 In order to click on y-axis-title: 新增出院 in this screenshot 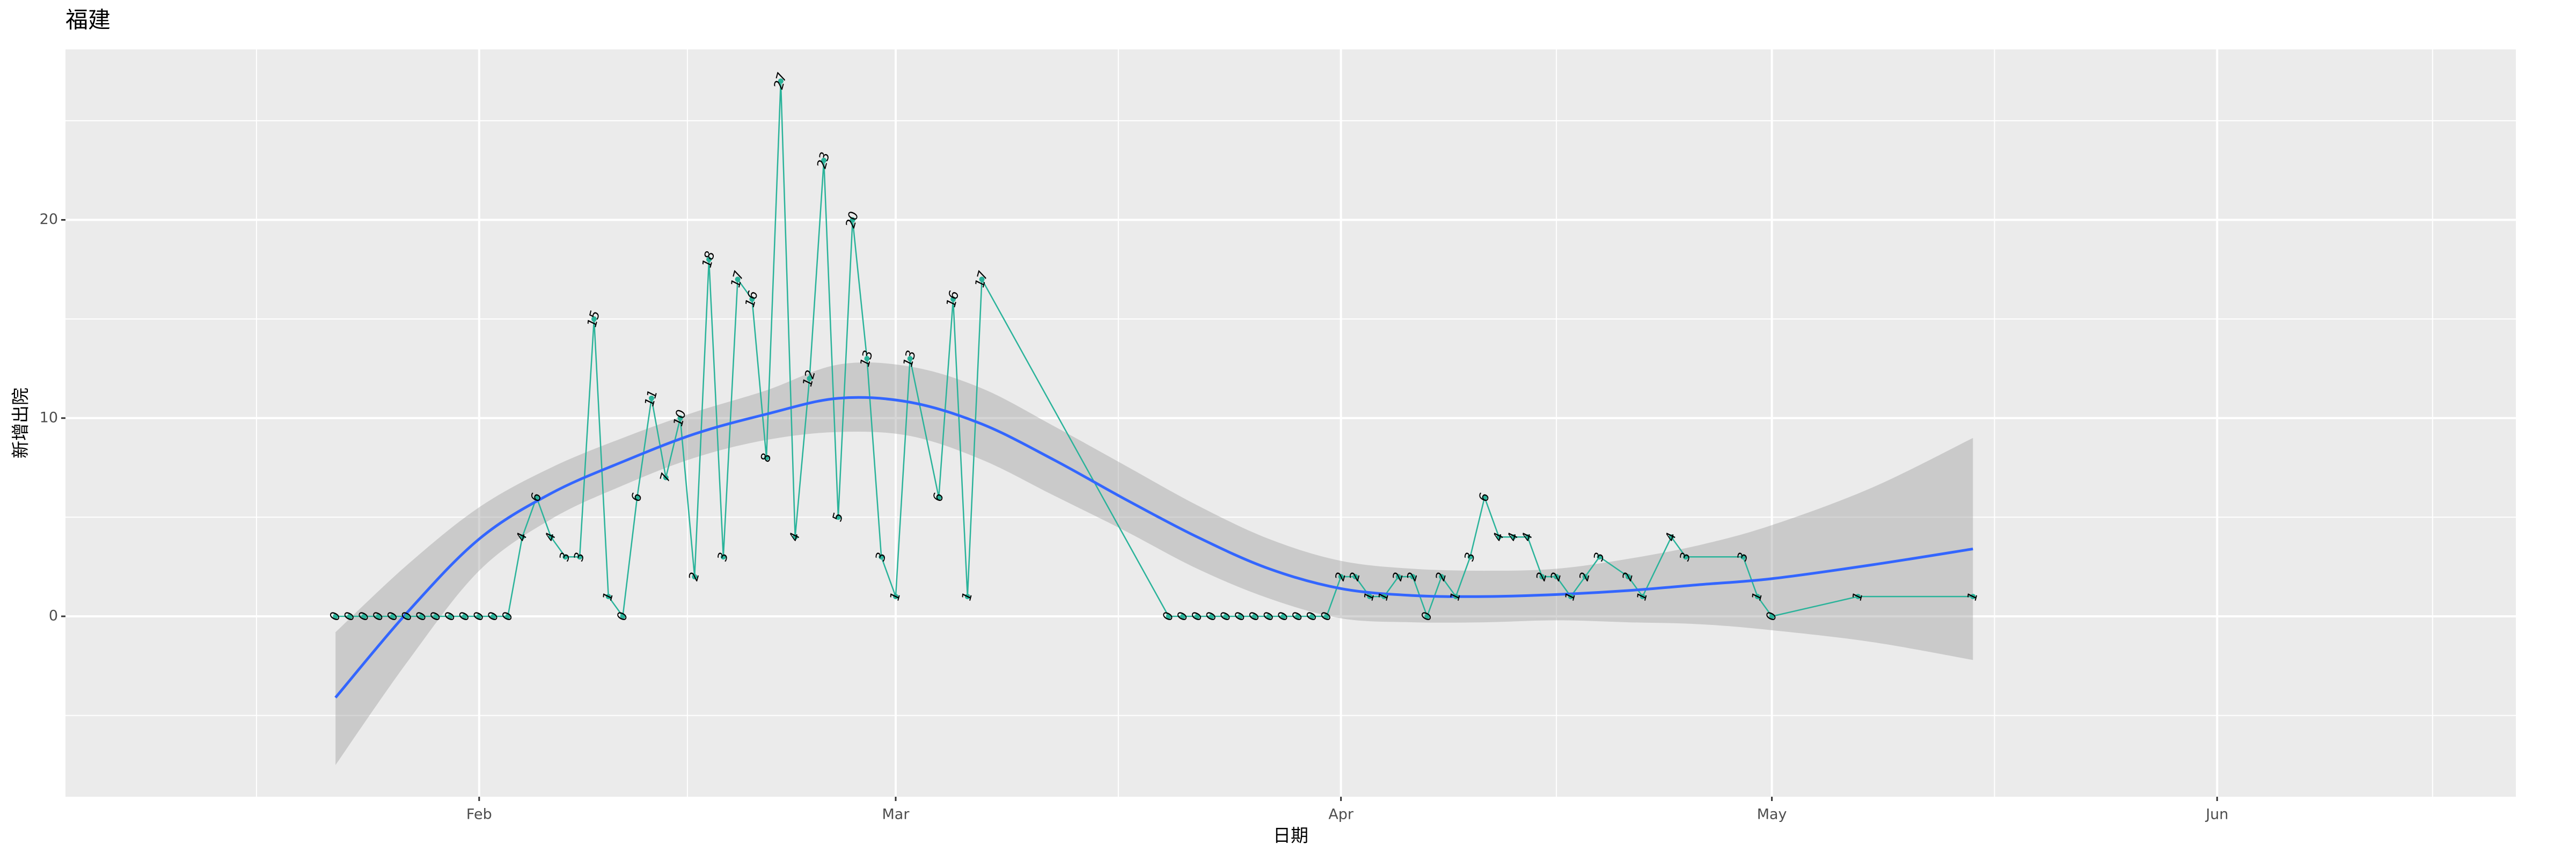, I will do `click(20, 423)`.